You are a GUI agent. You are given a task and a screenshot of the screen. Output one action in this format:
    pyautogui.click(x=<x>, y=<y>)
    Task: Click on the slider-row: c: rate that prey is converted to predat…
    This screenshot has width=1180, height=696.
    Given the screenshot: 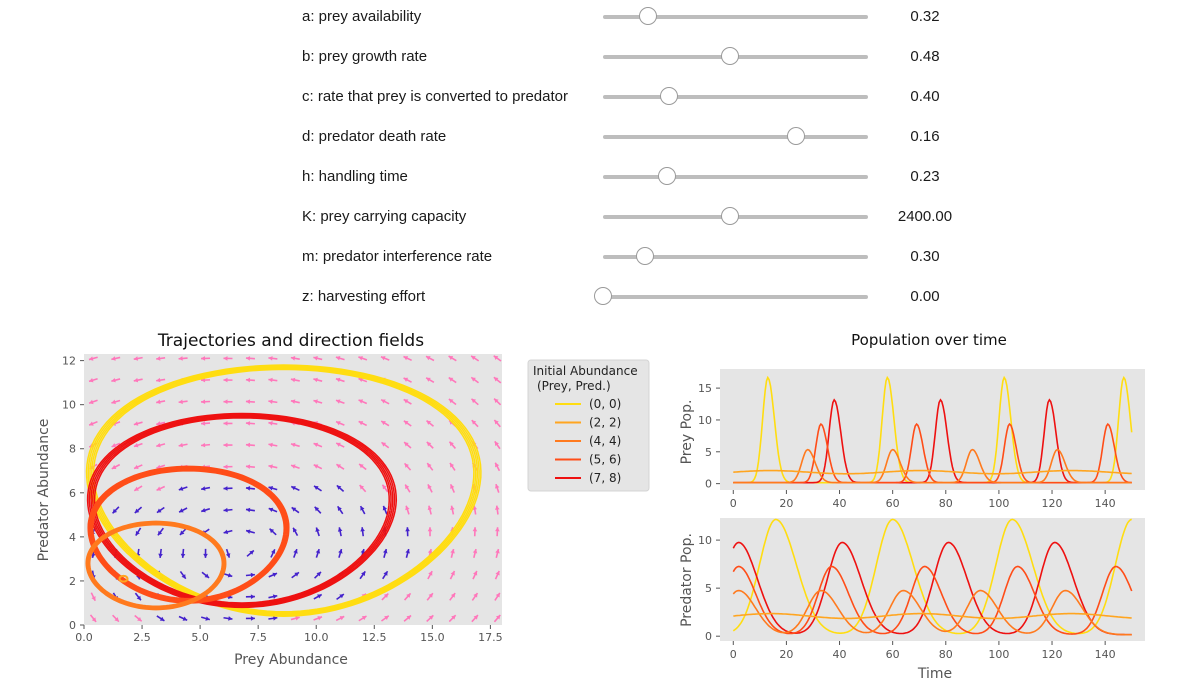 What is the action you would take?
    pyautogui.click(x=590, y=100)
    